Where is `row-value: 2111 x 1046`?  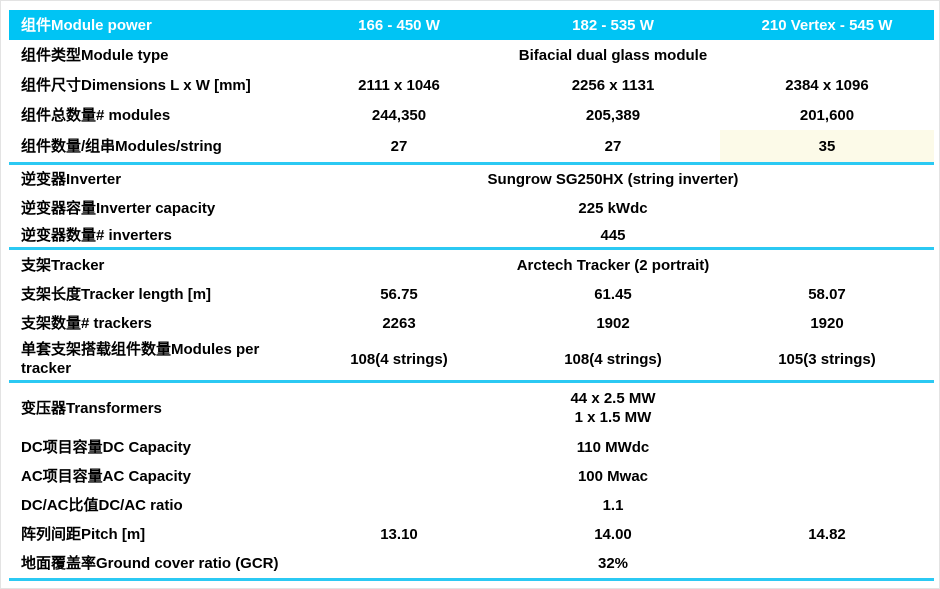 row-value: 2111 x 1046 is located at coordinates (399, 85).